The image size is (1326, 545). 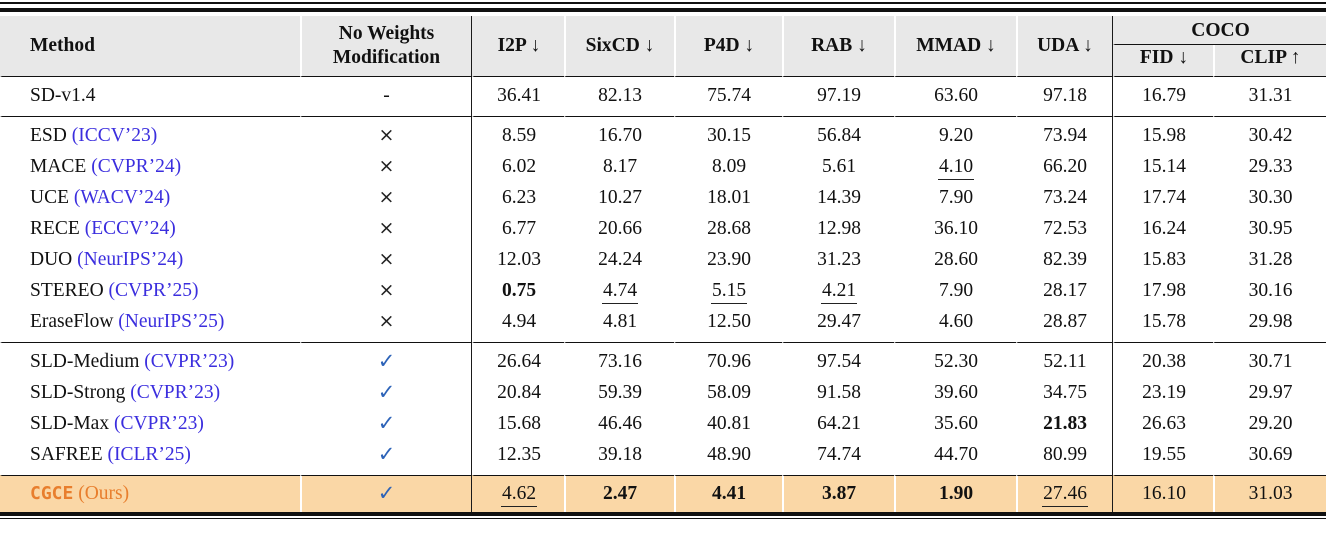 I want to click on method-cell: ESD (ICCV’23), so click(x=150, y=133).